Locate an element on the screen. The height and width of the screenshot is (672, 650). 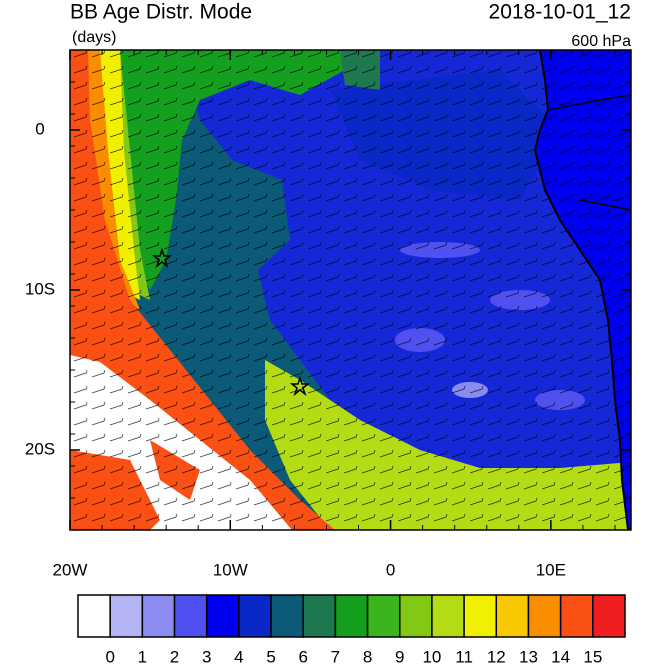
colorbar-label: 12 is located at coordinates (496, 656).